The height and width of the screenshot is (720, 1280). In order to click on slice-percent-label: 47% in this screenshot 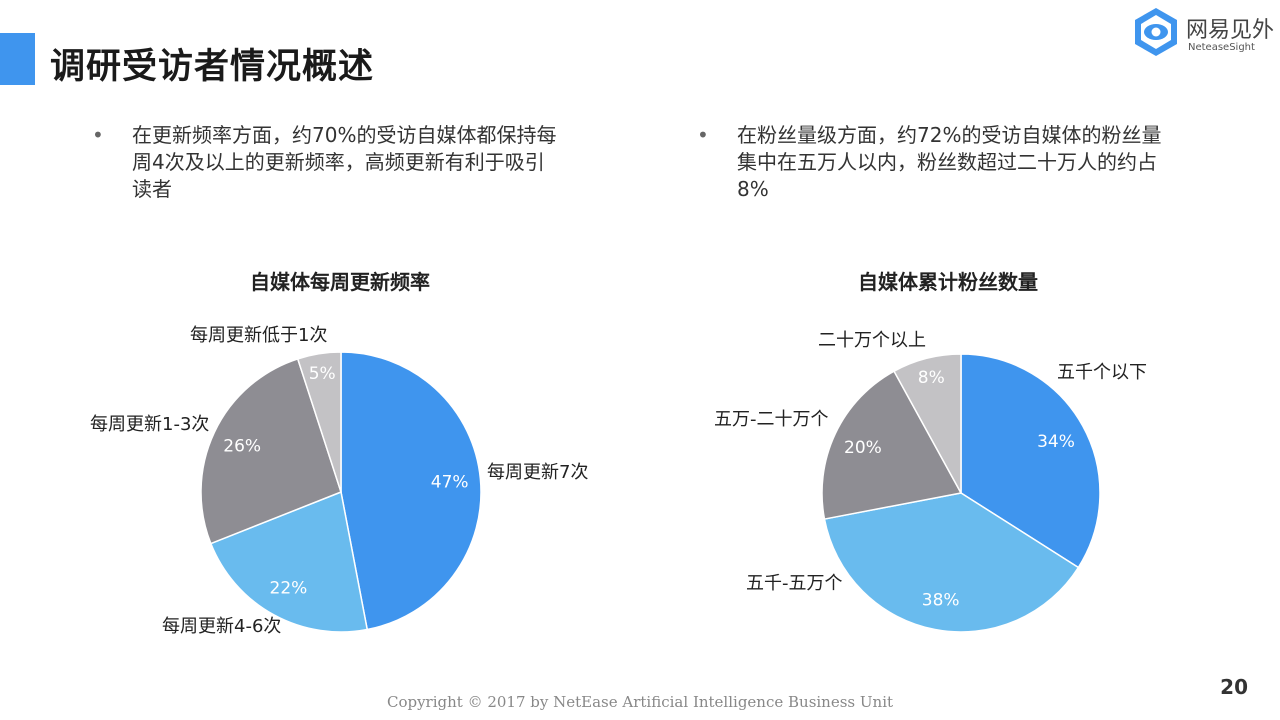, I will do `click(450, 483)`.